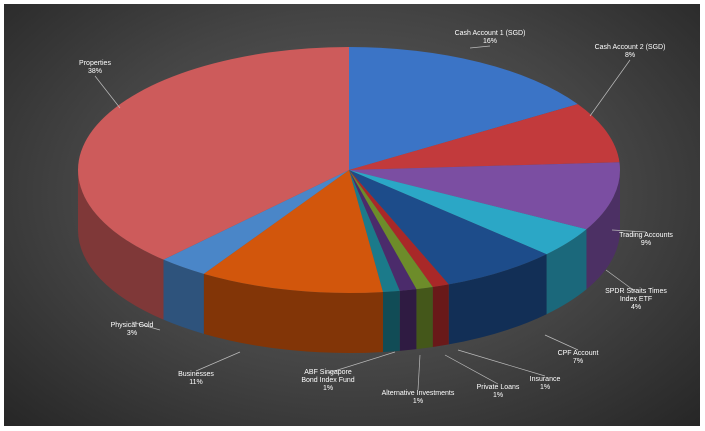 The image size is (705, 431). I want to click on label-value: 38%, so click(94, 71).